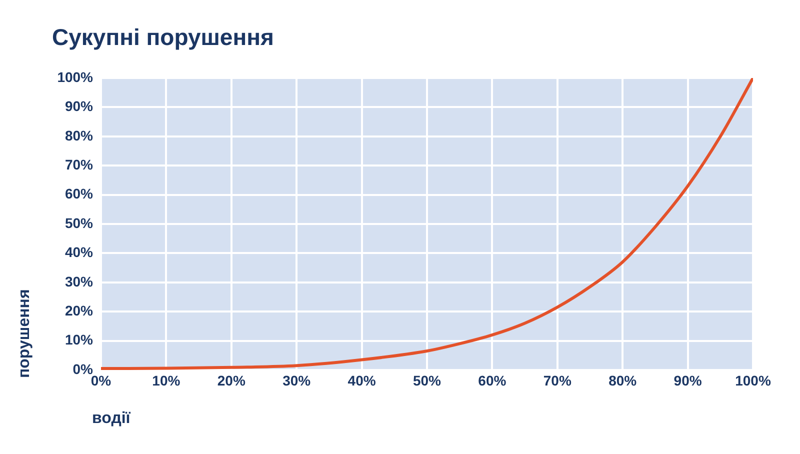 This screenshot has height=454, width=800. I want to click on y-tick-label: 30%, so click(79, 281).